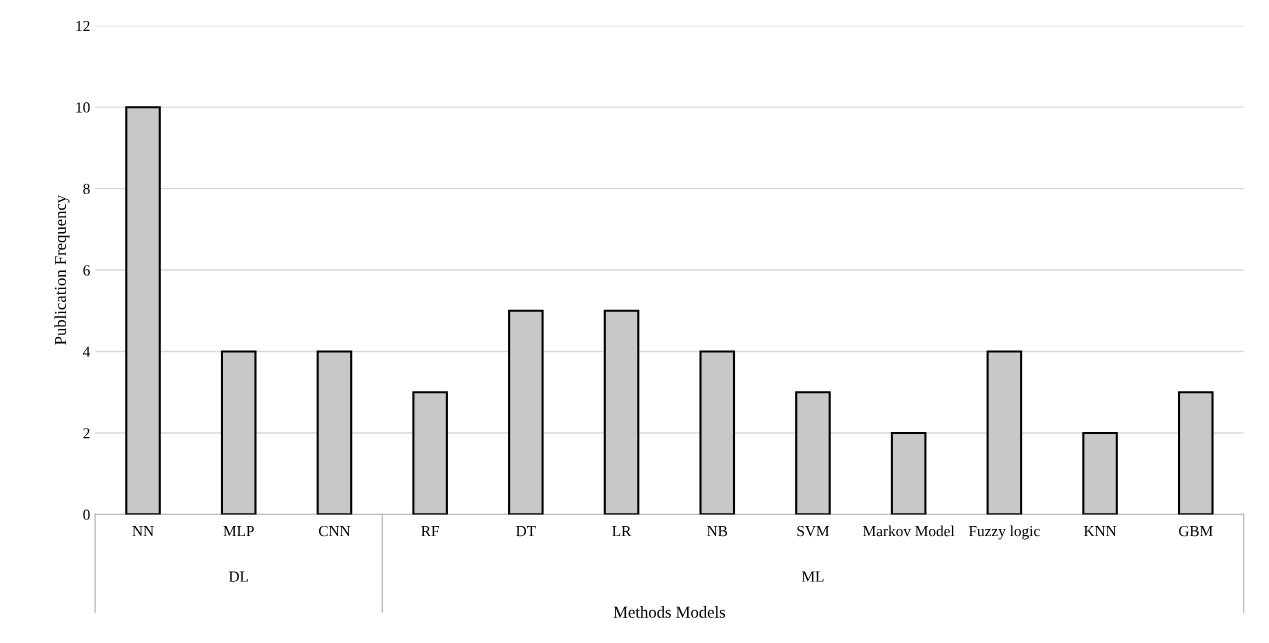  What do you see at coordinates (86, 433) in the screenshot?
I see `y-tick-label: 2` at bounding box center [86, 433].